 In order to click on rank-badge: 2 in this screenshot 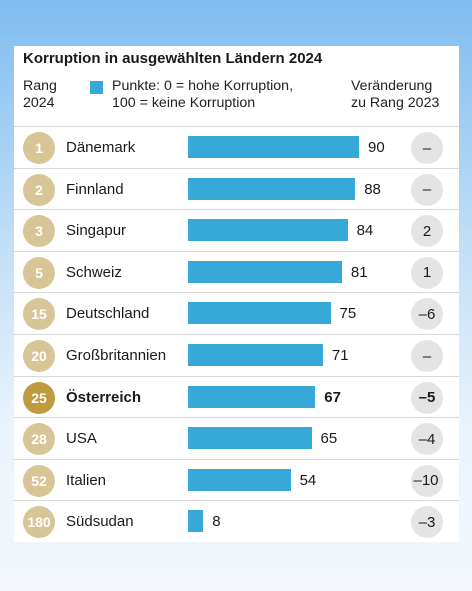, I will do `click(39, 189)`.